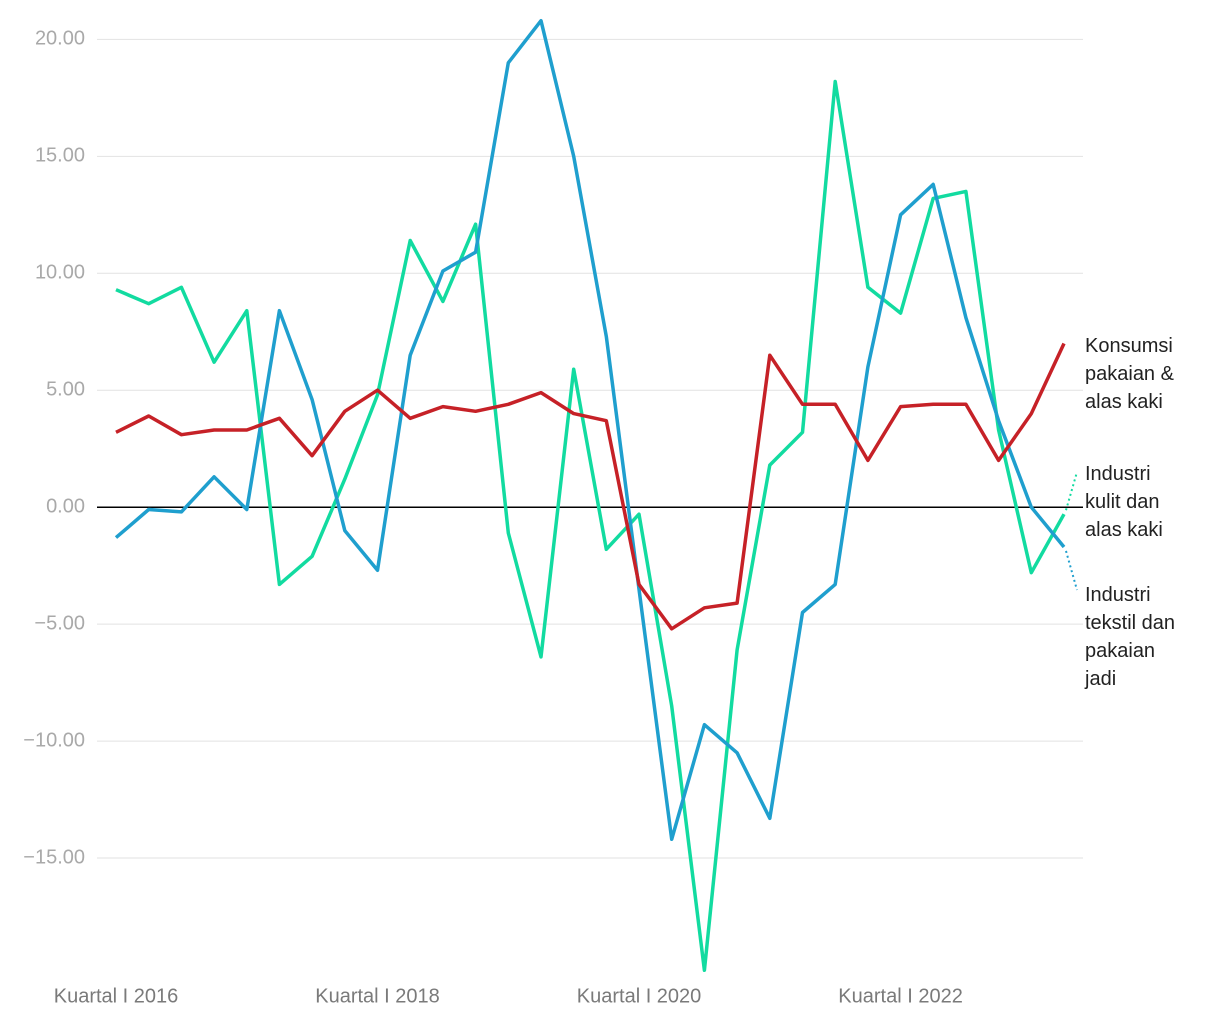  I want to click on y-tick-label: −10.00, so click(54, 740).